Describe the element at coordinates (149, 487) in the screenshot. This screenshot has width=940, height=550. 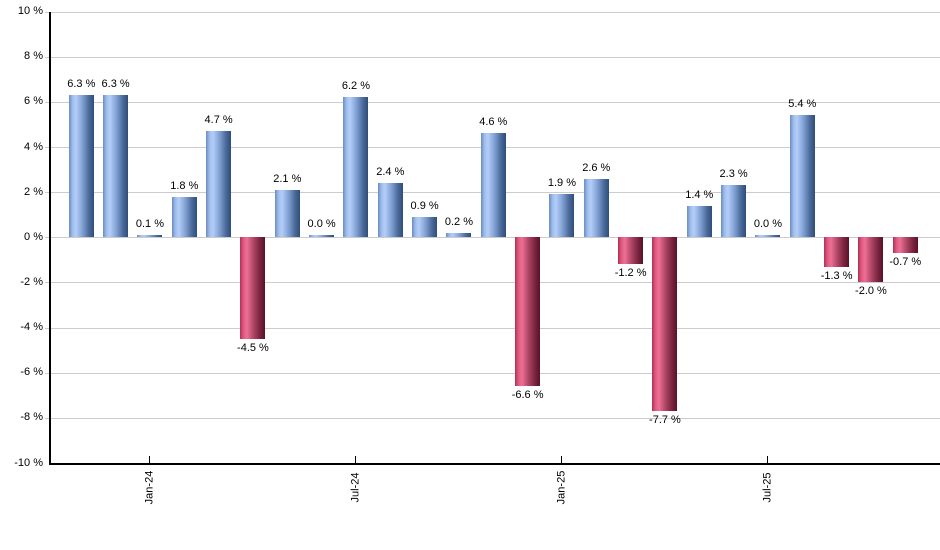
I see `x-axis-tick-label: Jan-24` at that location.